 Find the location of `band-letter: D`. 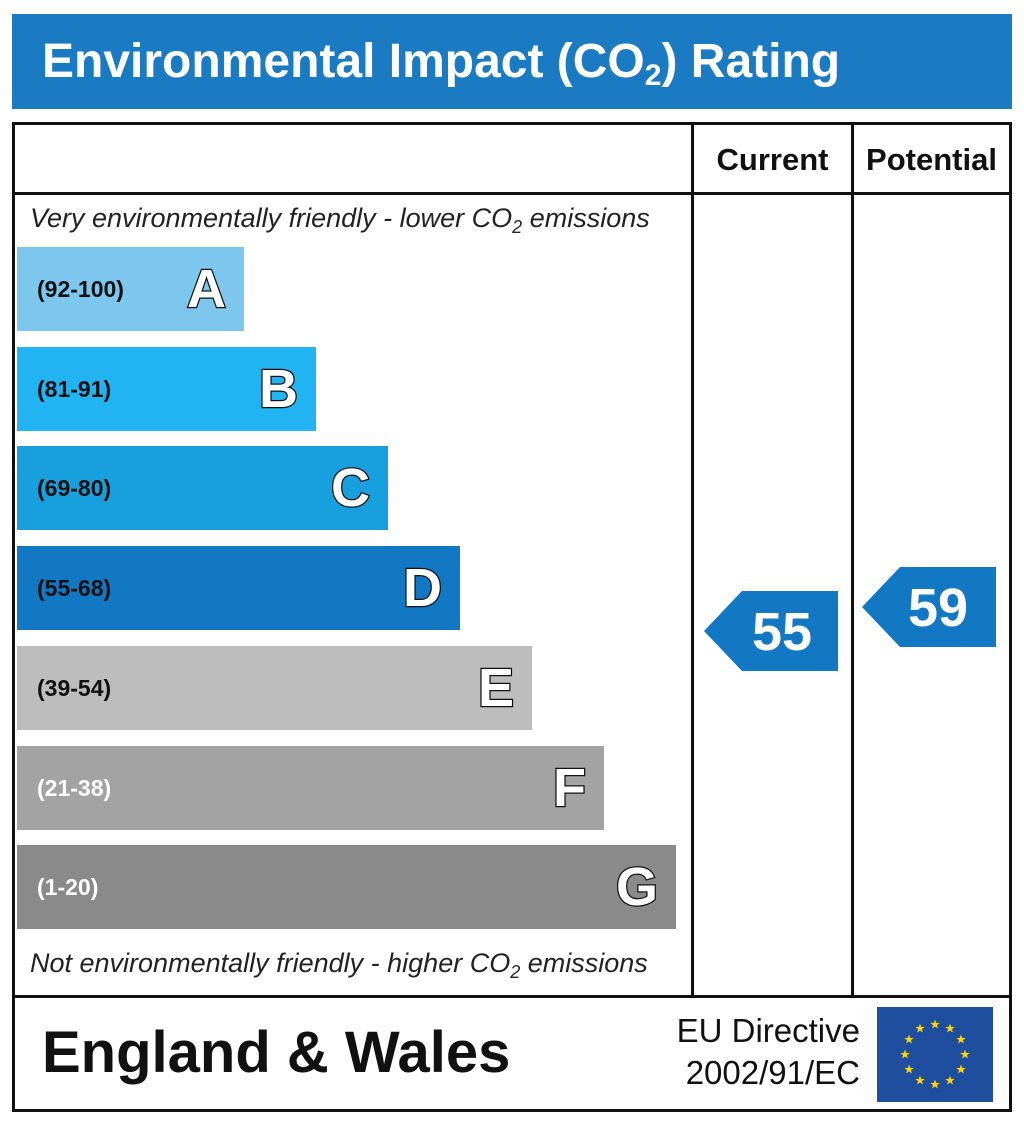

band-letter: D is located at coordinates (423, 588).